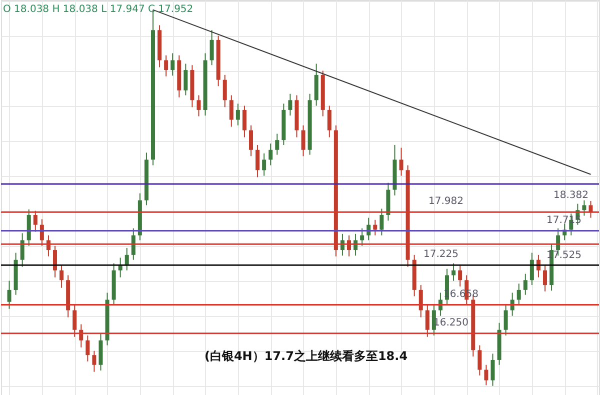 This screenshot has width=600, height=395. Describe the element at coordinates (98, 9) in the screenshot. I see `annotation: O 18.038 H 18.038 L 17.947 C 17.952` at that location.